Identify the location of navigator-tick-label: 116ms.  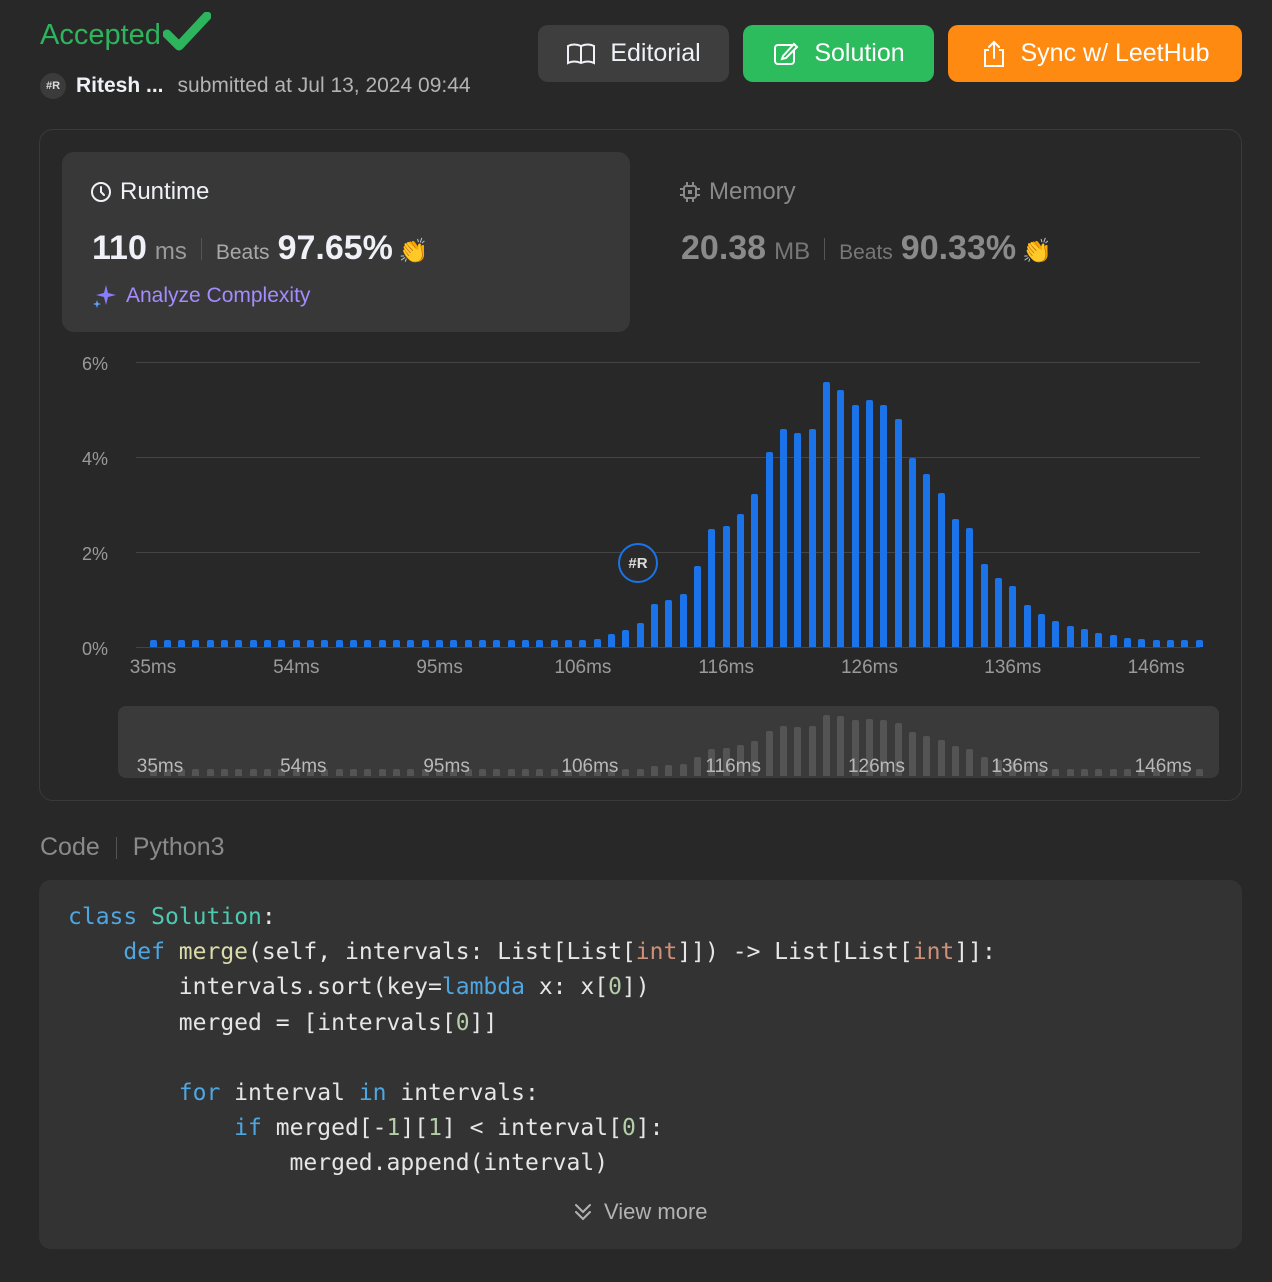
(733, 766).